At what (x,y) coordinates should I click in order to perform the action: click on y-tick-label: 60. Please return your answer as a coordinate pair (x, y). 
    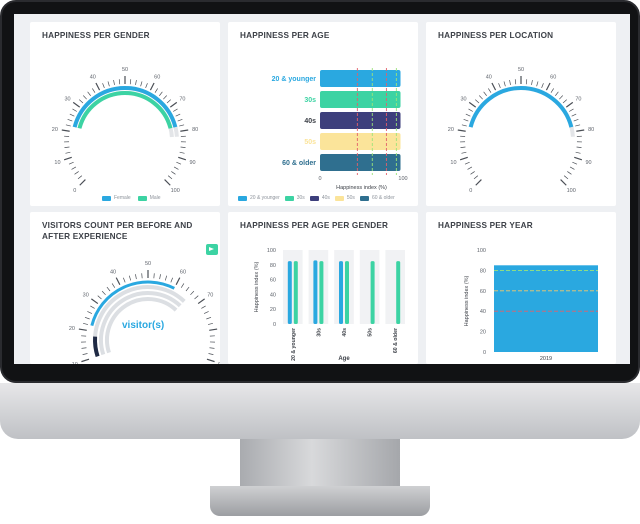
    Looking at the image, I should click on (273, 281).